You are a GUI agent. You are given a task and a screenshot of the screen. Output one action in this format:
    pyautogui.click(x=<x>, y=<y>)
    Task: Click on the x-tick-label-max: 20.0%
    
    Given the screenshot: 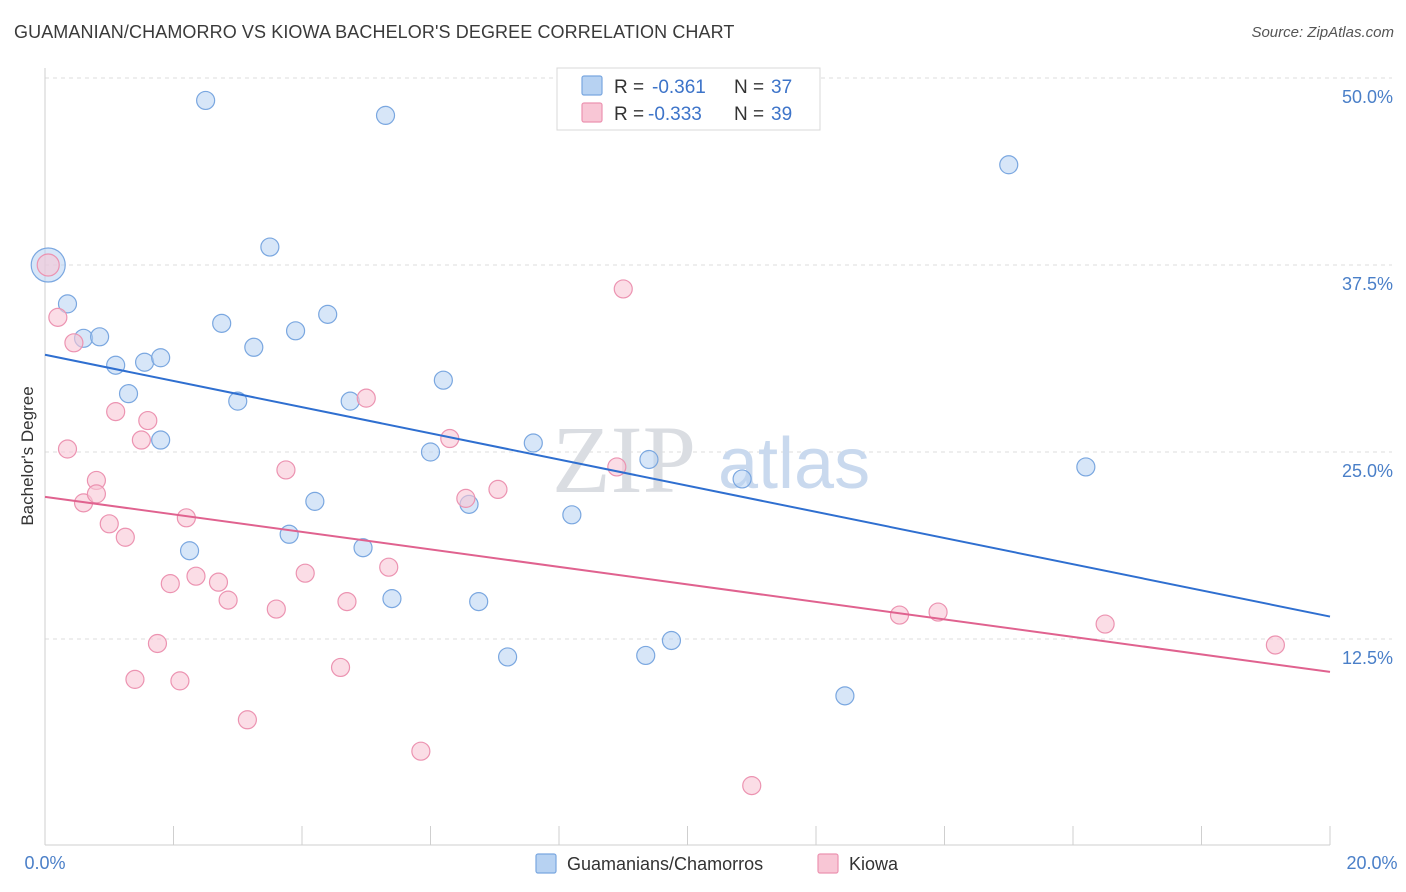 What is the action you would take?
    pyautogui.click(x=1371, y=863)
    